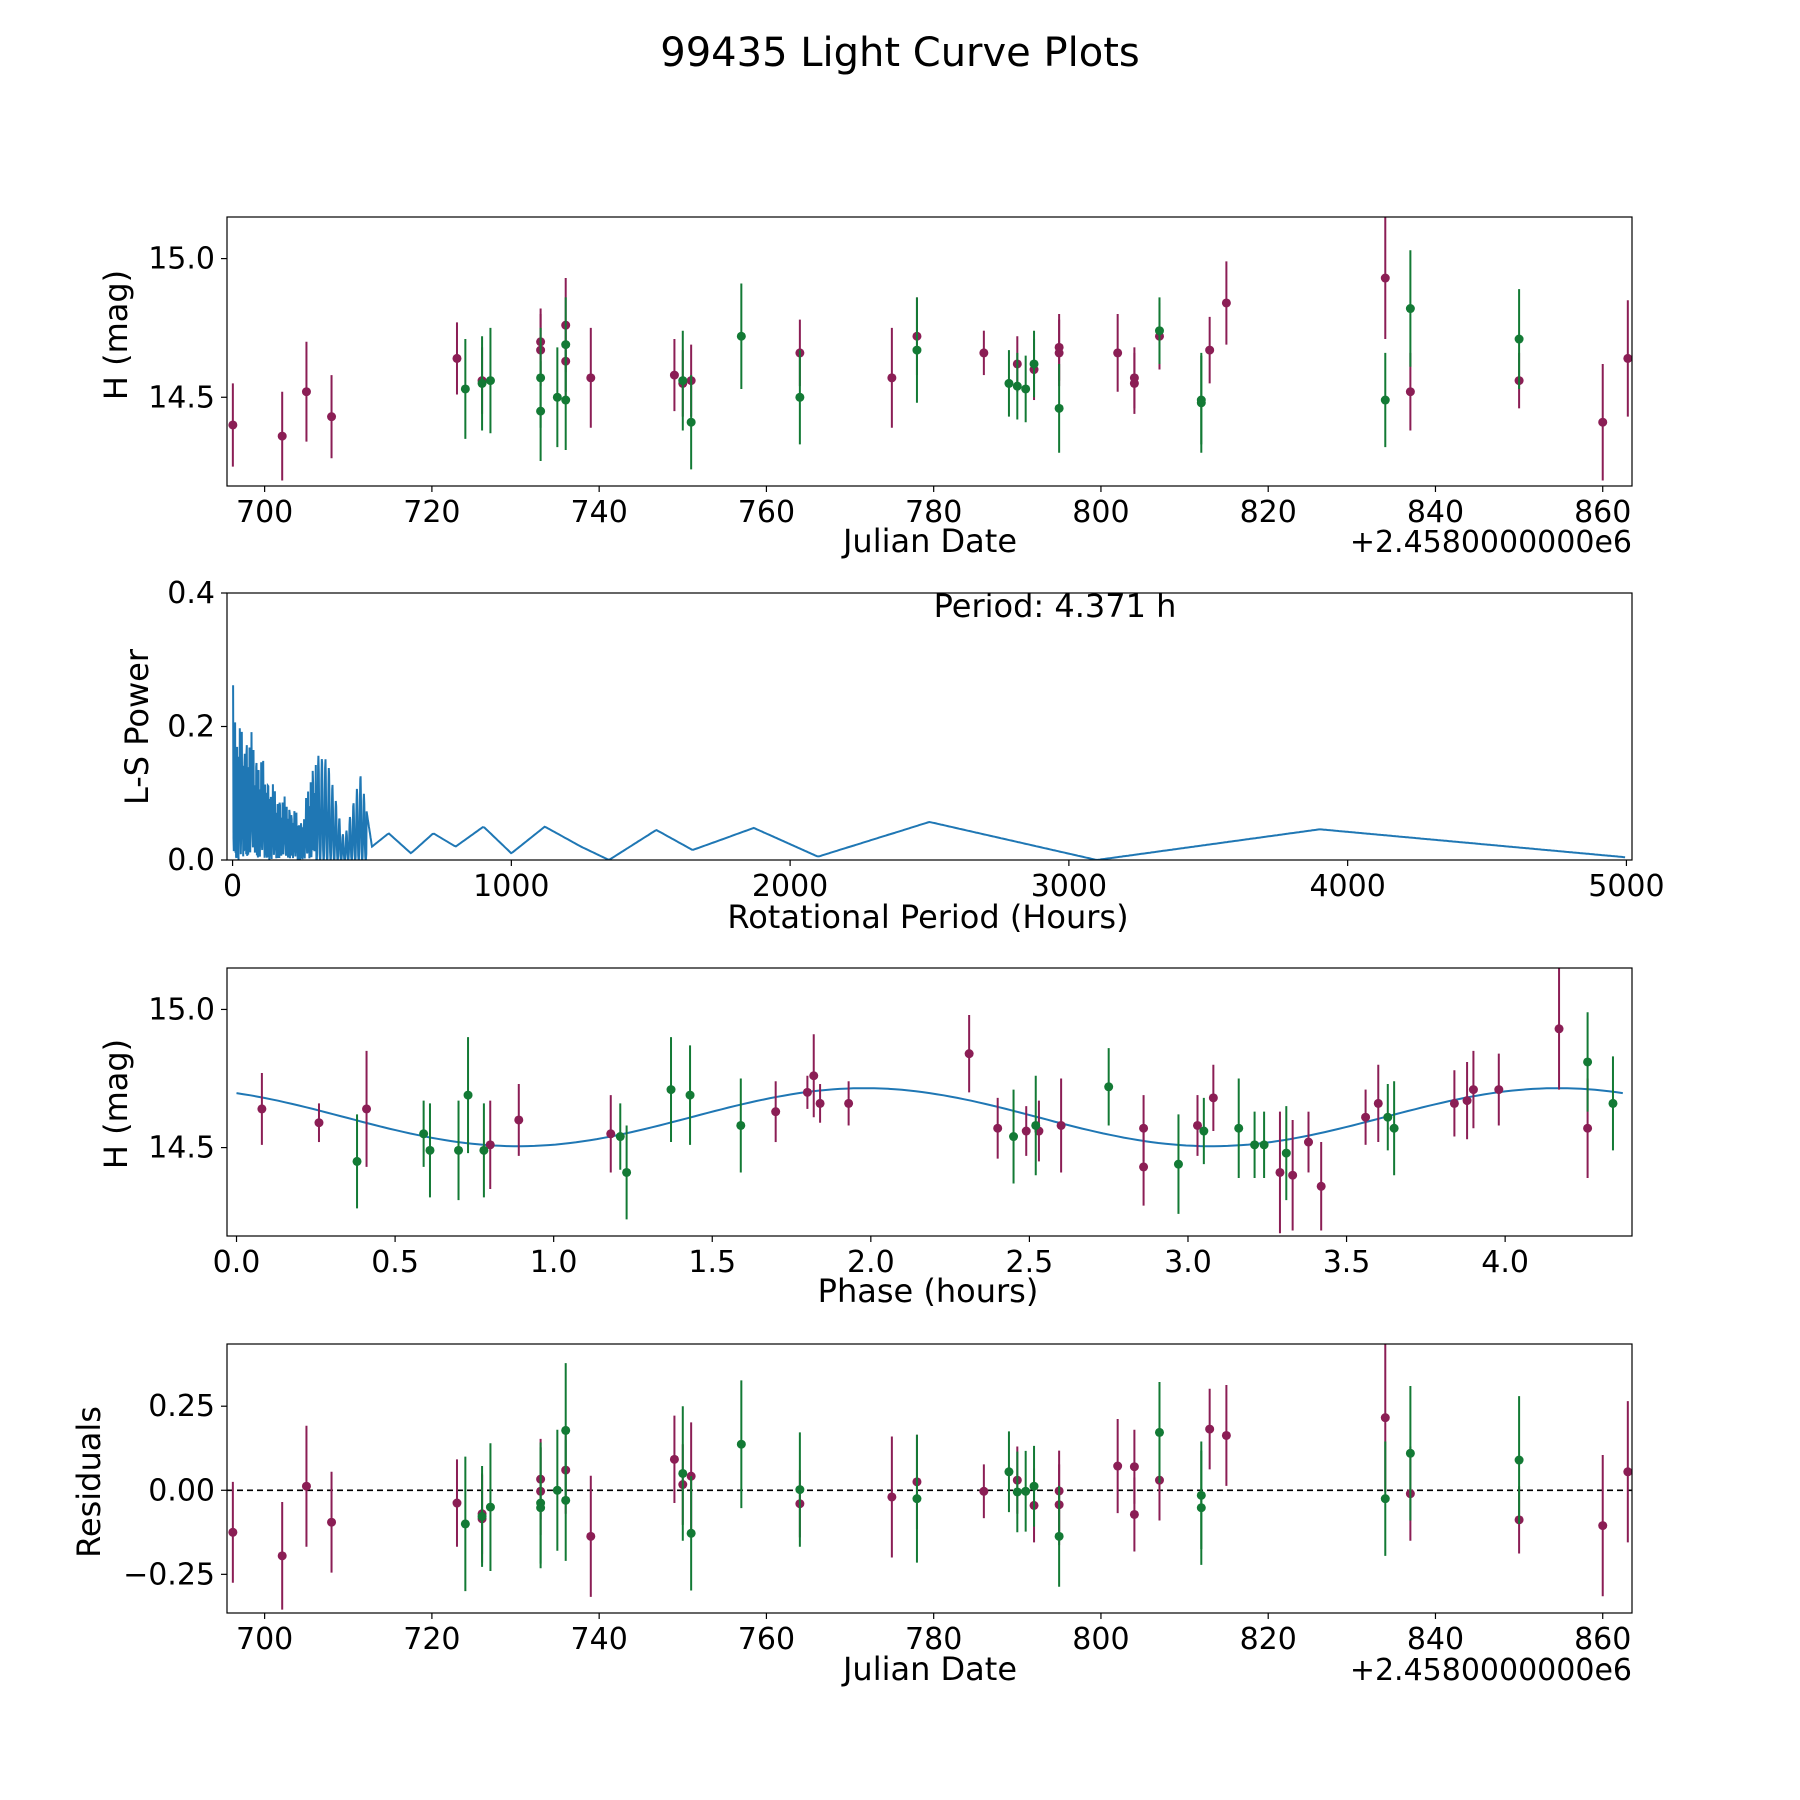  Describe the element at coordinates (1069, 886) in the screenshot. I see `periodogram-xtick-label: 3000` at that location.